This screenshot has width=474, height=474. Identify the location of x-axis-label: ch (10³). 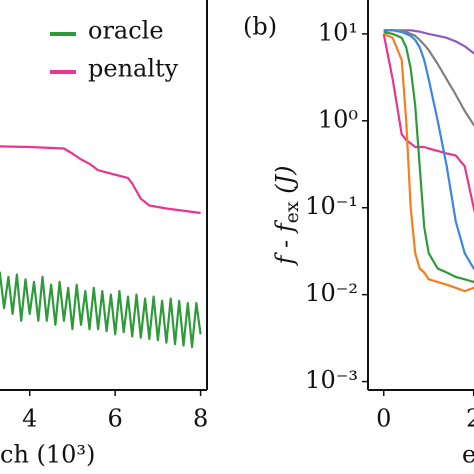
(47, 455).